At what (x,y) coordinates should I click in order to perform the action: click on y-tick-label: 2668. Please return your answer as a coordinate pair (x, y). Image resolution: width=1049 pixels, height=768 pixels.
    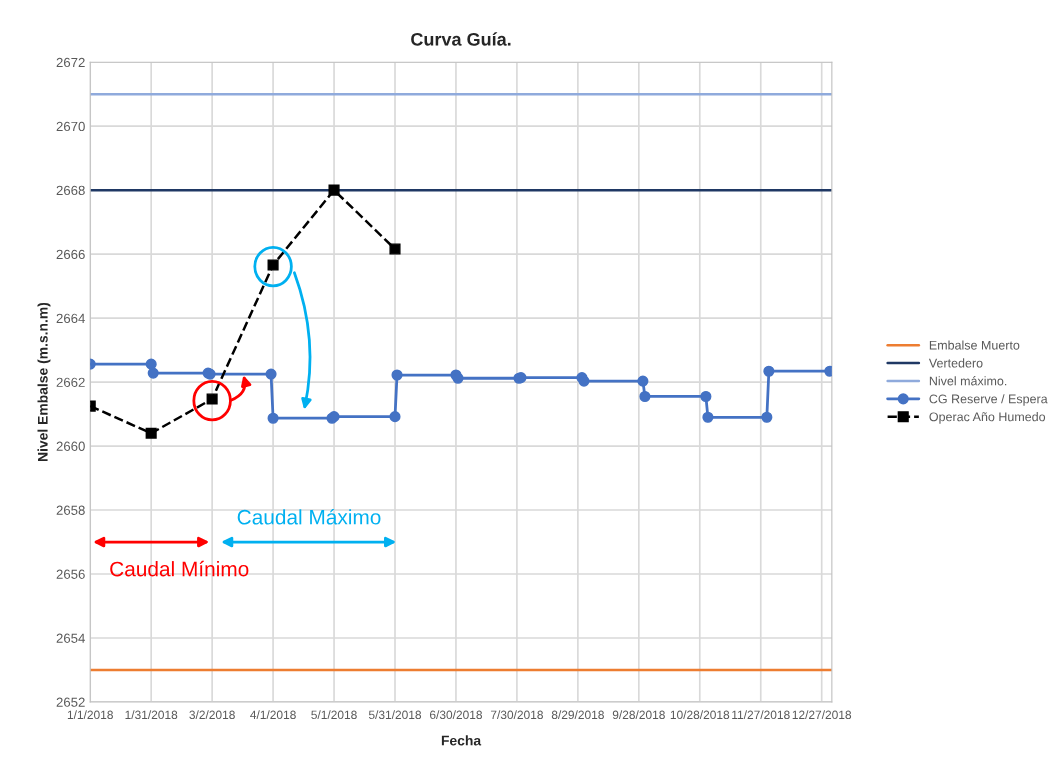
    Looking at the image, I should click on (70, 190).